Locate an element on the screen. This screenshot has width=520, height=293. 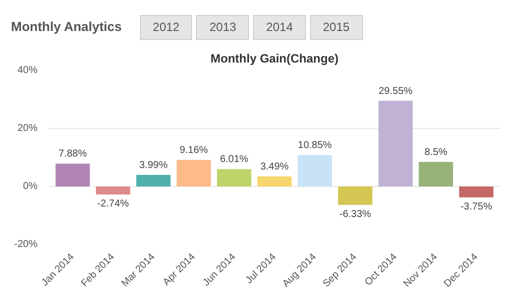
data-label: -6.33% is located at coordinates (355, 214).